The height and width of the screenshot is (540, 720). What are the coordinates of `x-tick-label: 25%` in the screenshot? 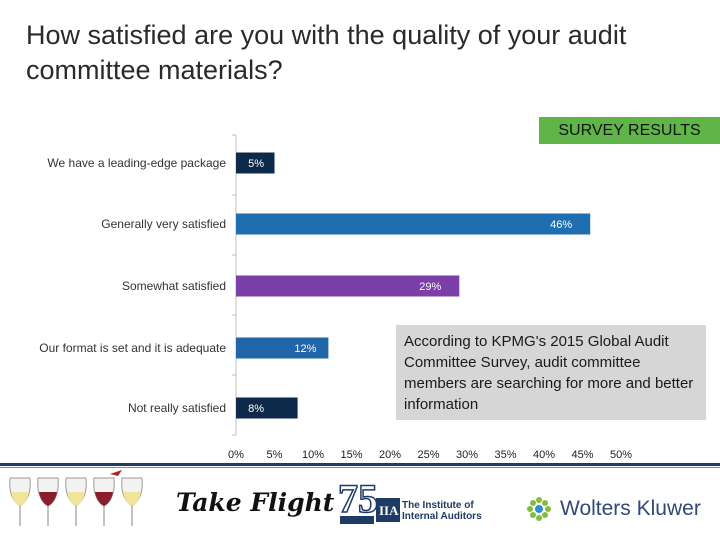 It's located at (428, 455).